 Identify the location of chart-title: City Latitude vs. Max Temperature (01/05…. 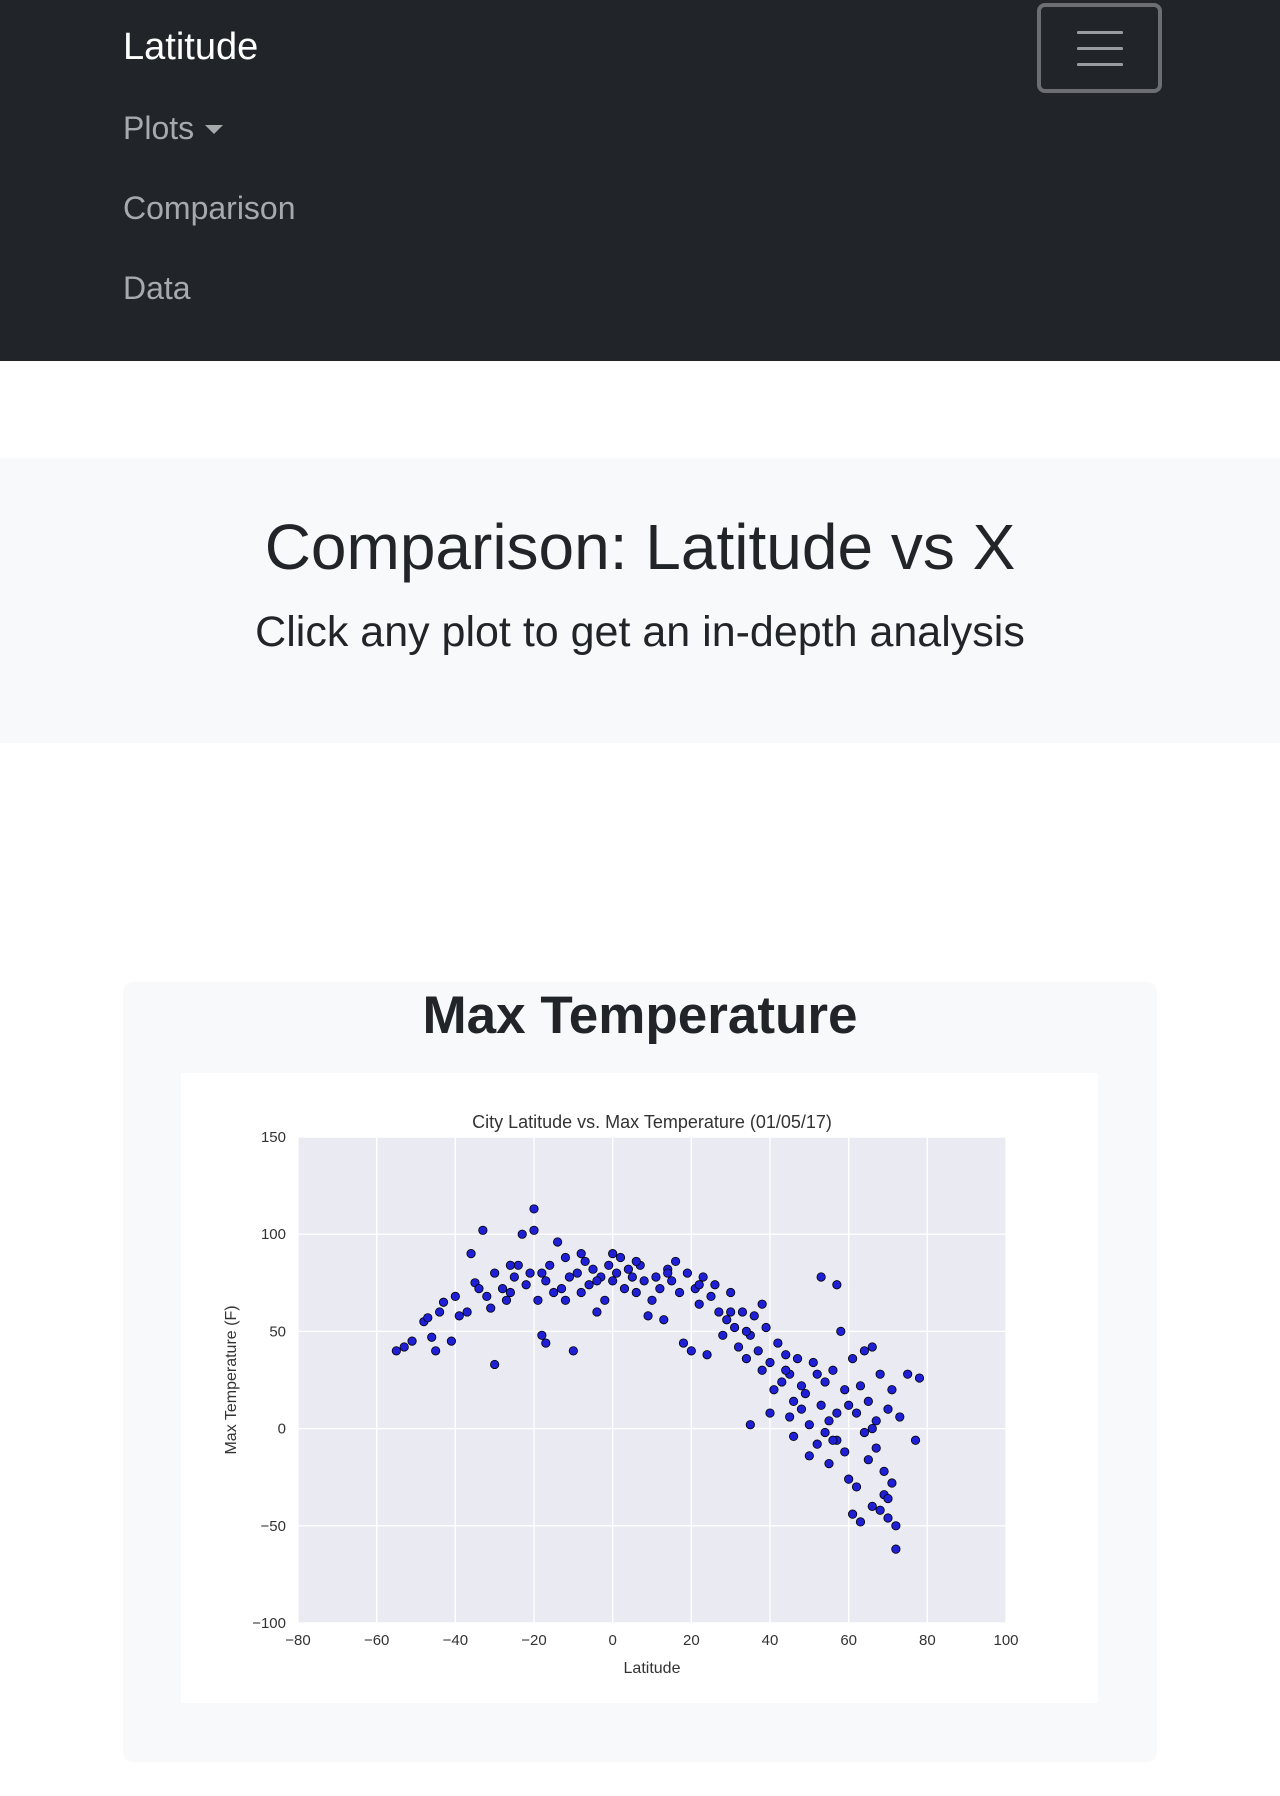
(652, 1122).